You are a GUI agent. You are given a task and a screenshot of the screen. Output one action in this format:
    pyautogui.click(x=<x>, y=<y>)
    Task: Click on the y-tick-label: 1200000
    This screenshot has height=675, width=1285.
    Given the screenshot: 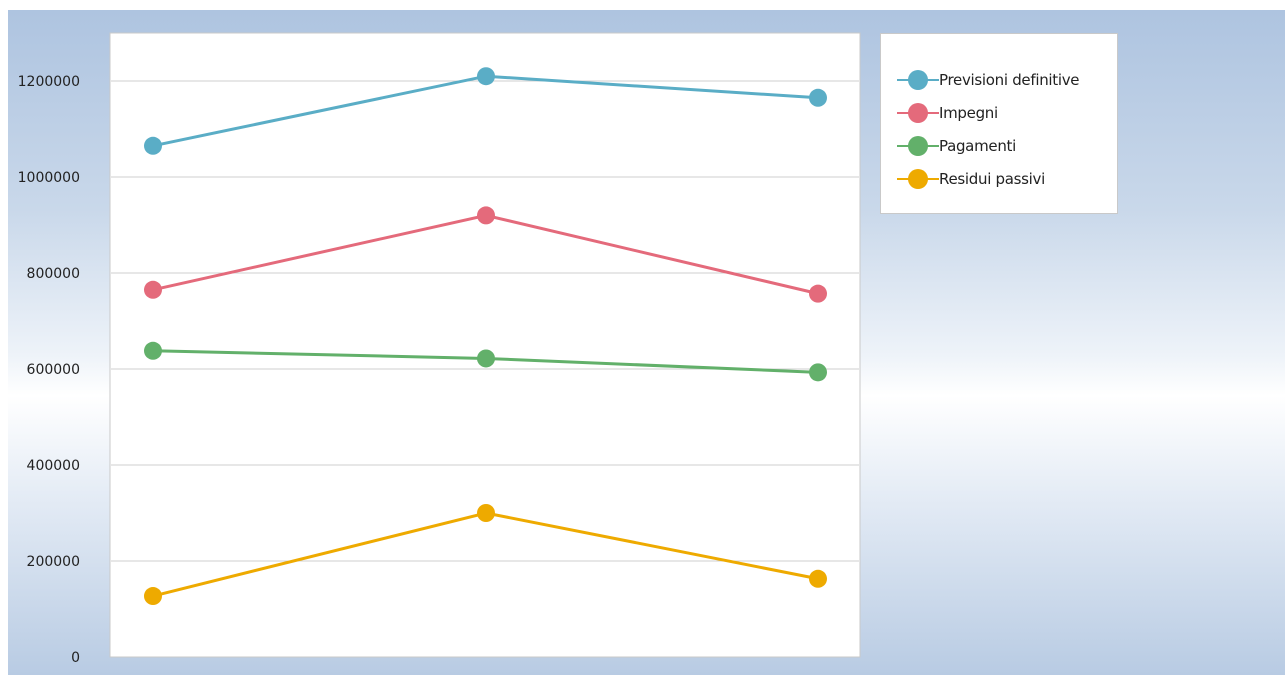 What is the action you would take?
    pyautogui.click(x=49, y=82)
    